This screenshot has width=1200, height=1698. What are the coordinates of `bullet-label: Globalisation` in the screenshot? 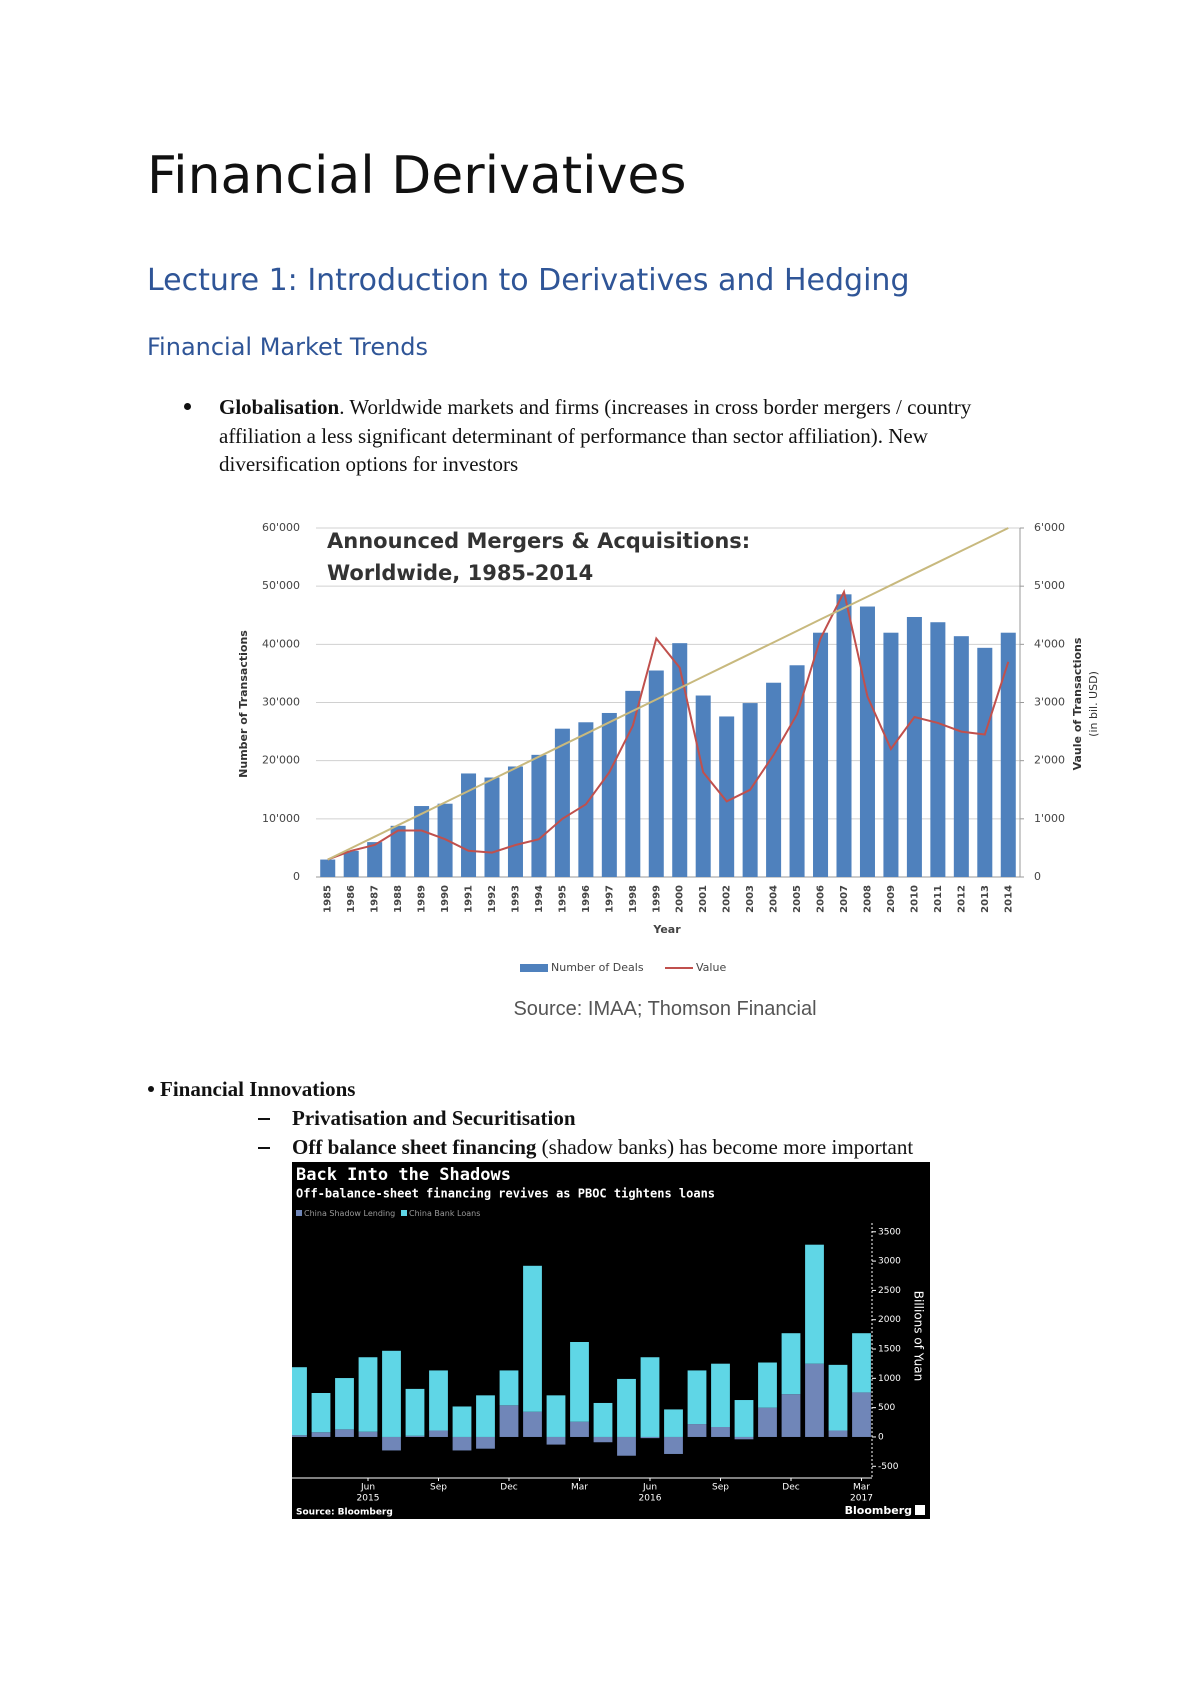 It's located at (279, 407).